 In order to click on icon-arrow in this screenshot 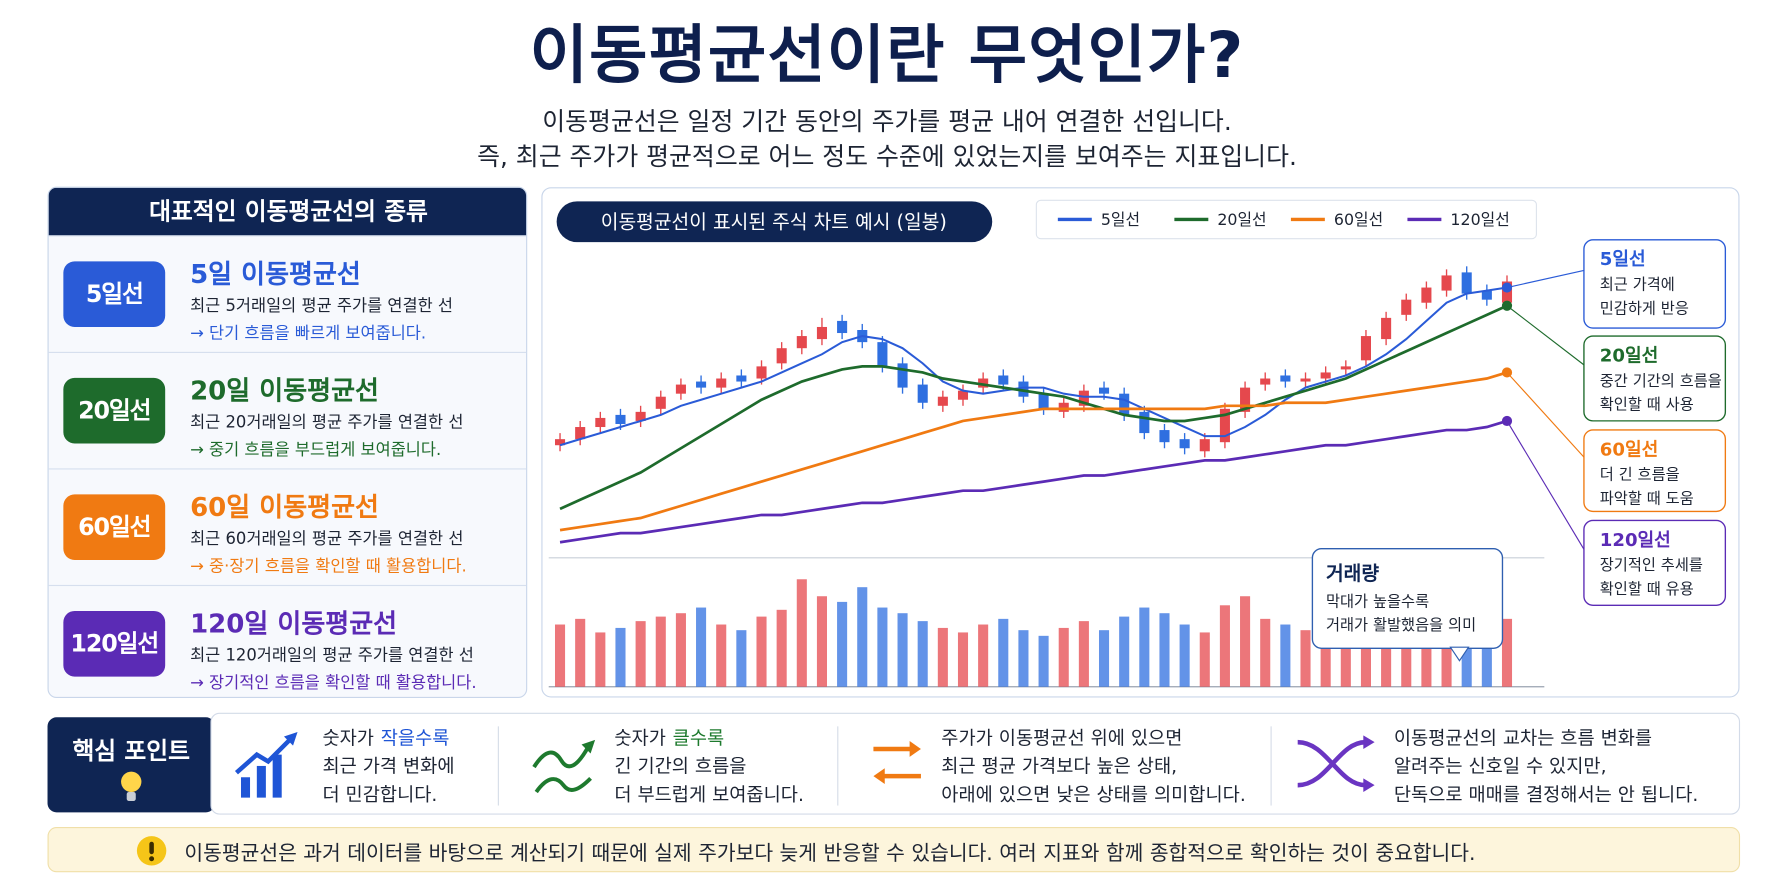, I will do `click(263, 756)`.